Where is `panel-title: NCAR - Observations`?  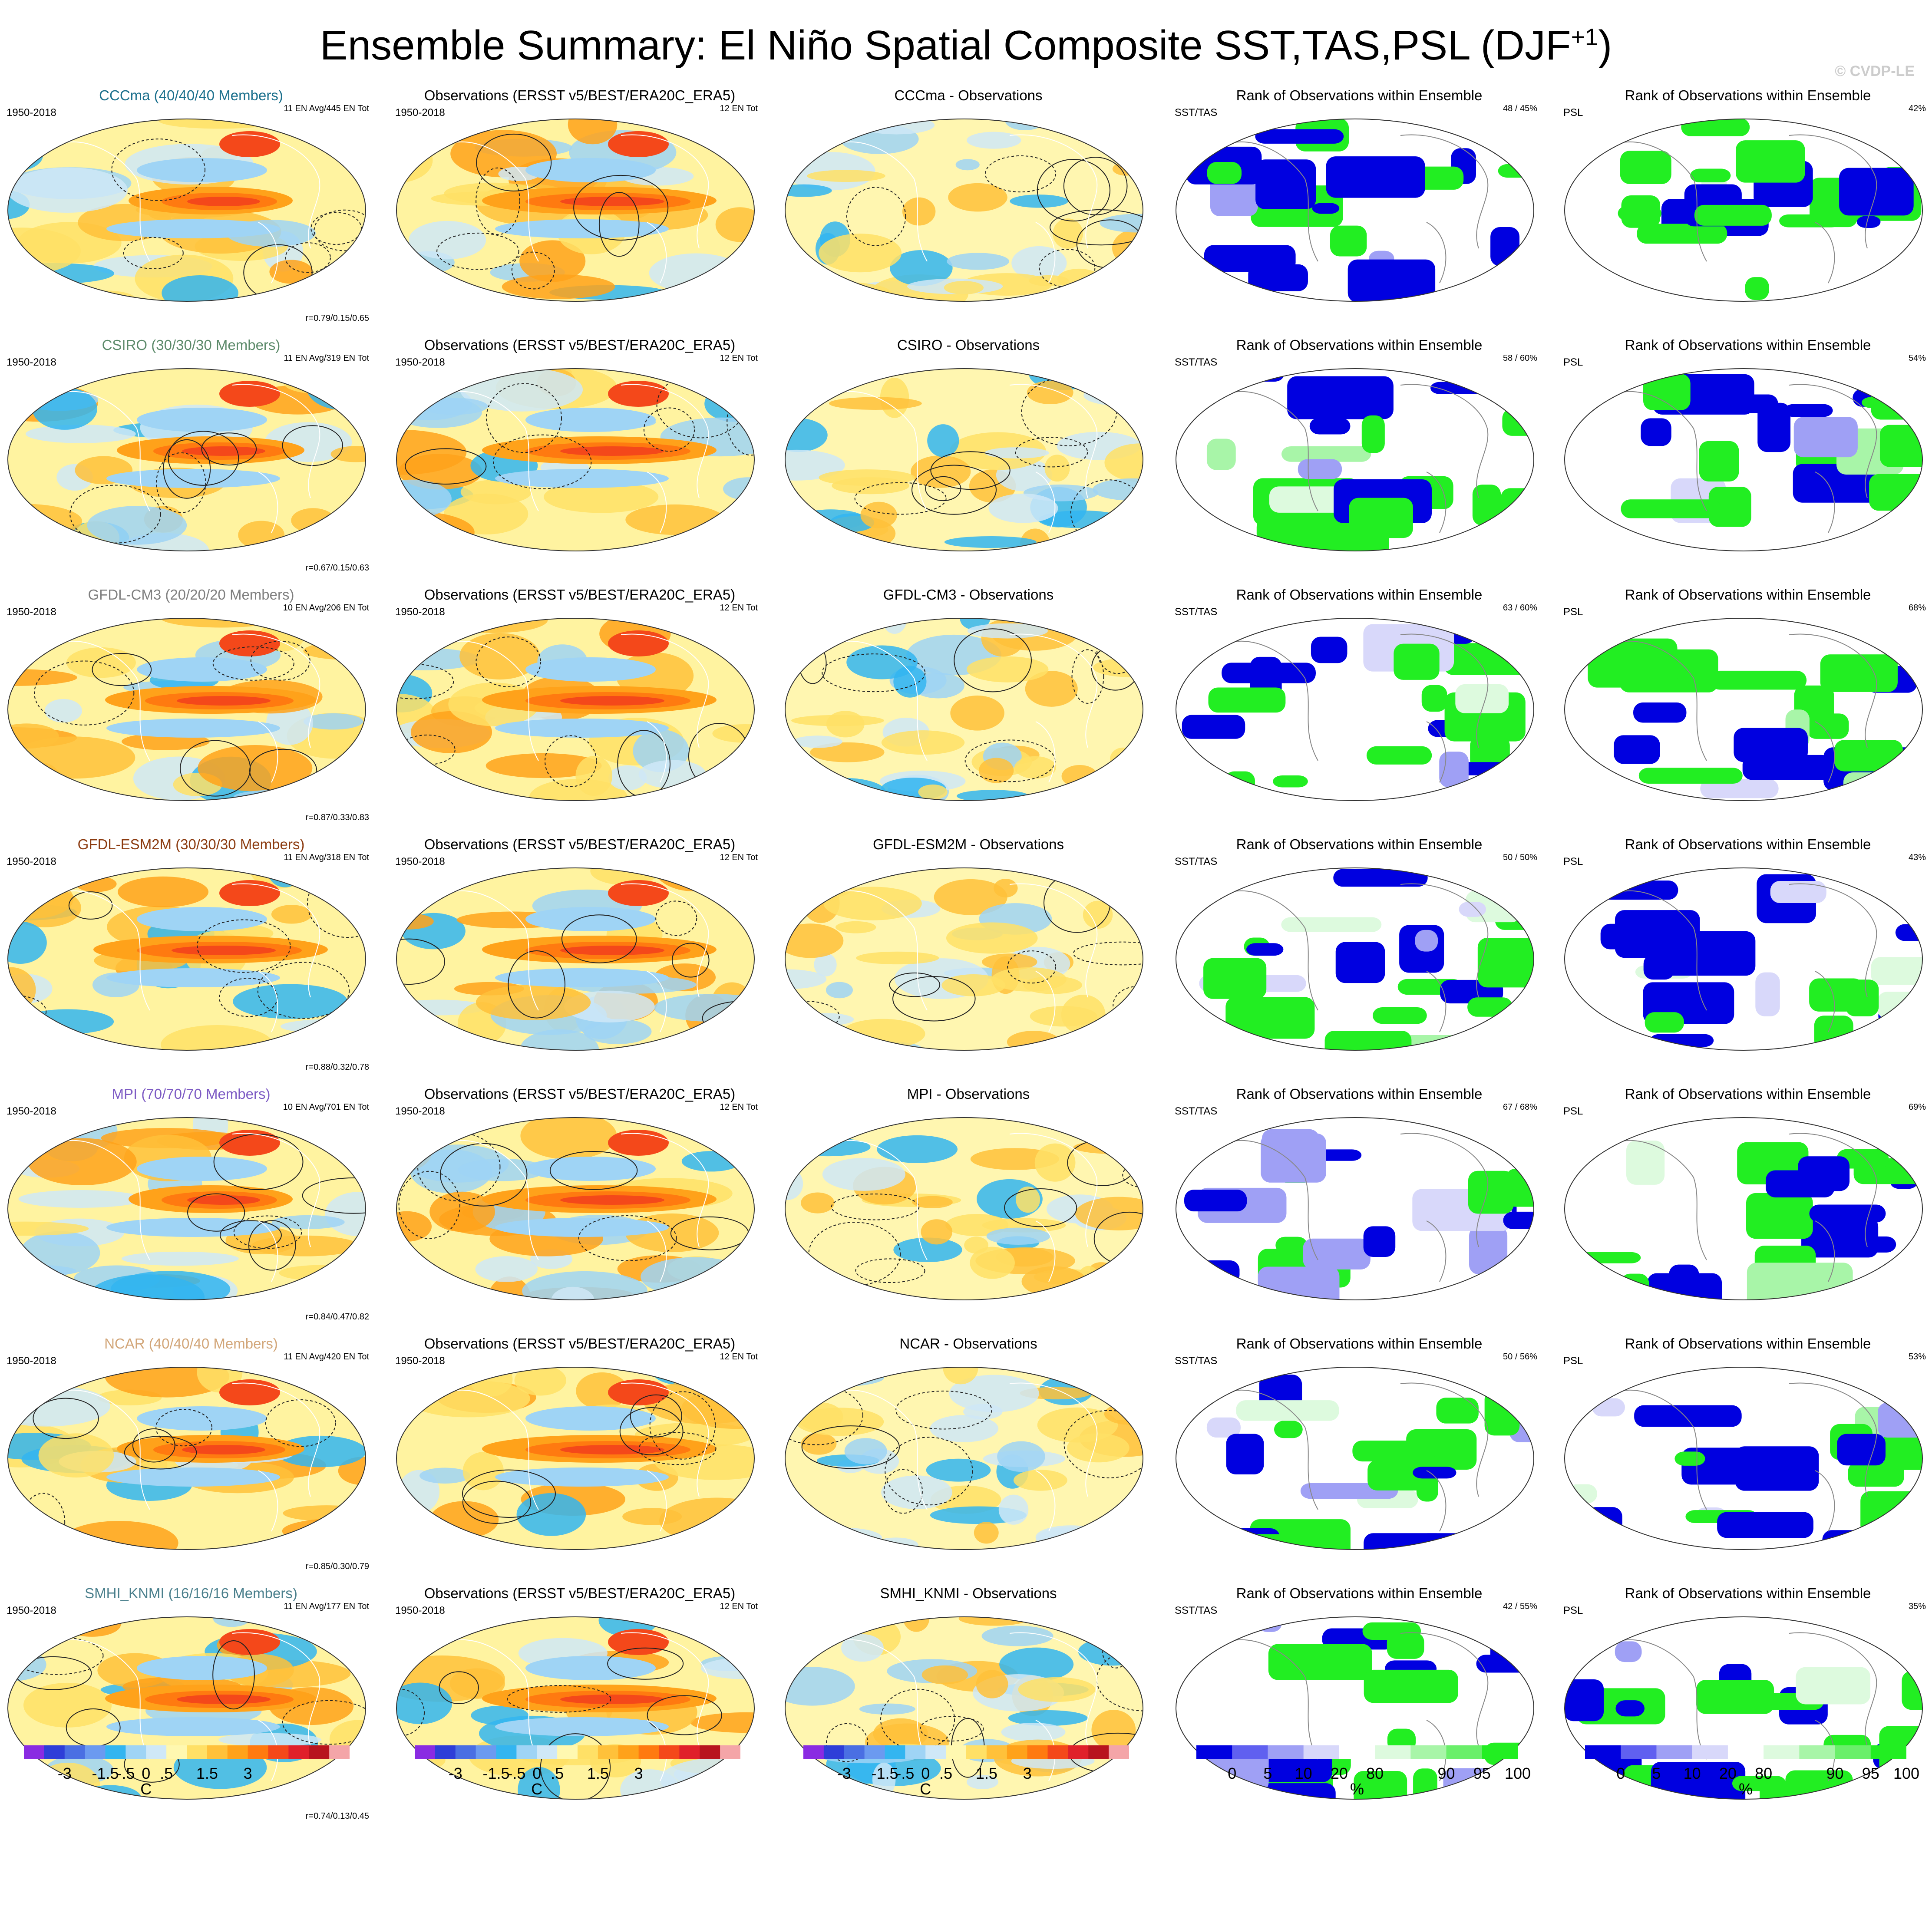 panel-title: NCAR - Observations is located at coordinates (968, 1344).